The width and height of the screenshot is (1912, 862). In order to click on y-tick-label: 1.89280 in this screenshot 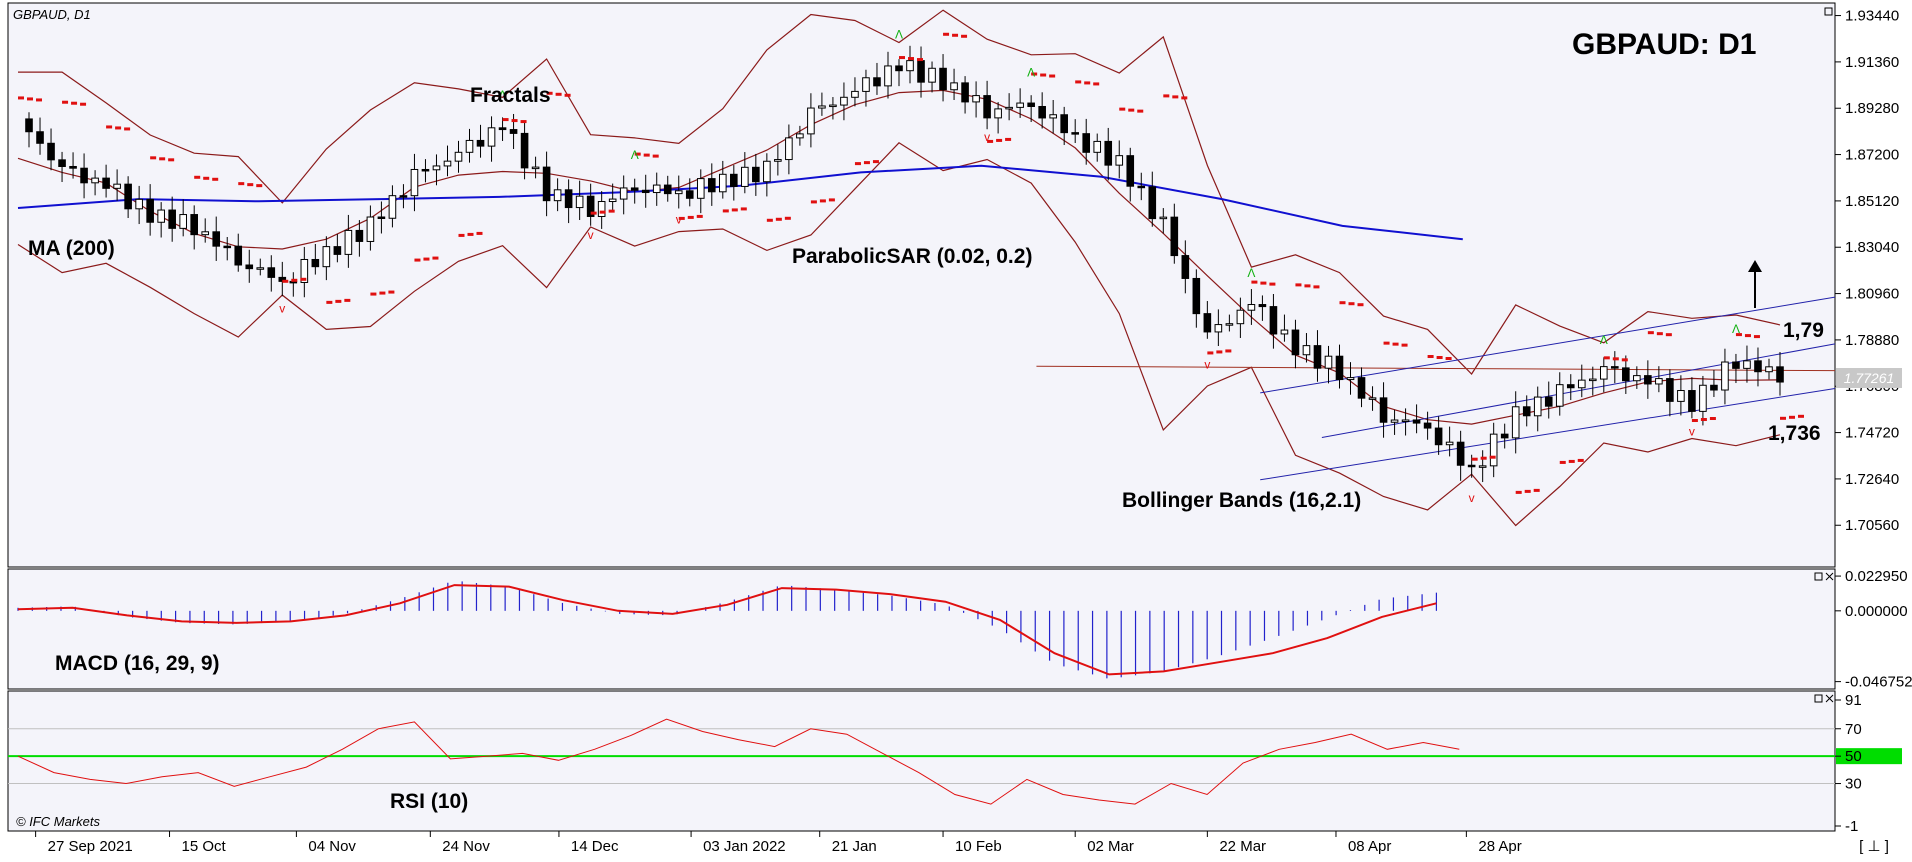, I will do `click(1872, 108)`.